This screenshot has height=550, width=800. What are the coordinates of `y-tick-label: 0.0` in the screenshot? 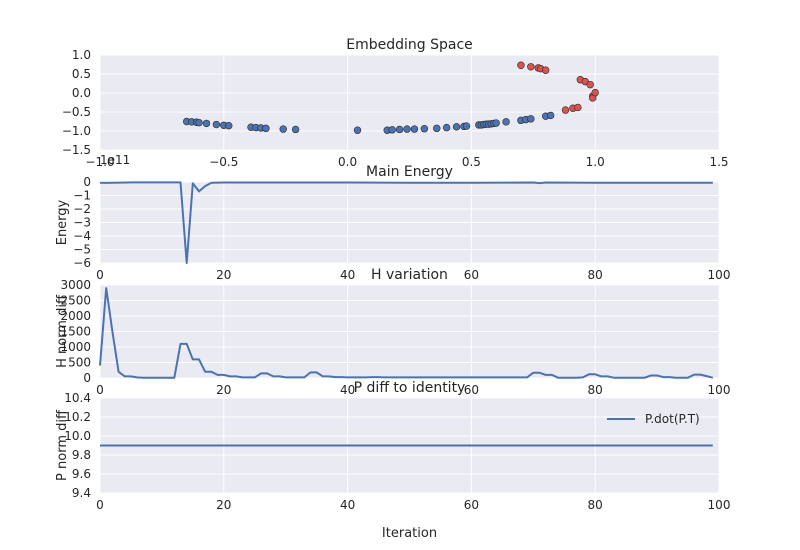 It's located at (81, 93).